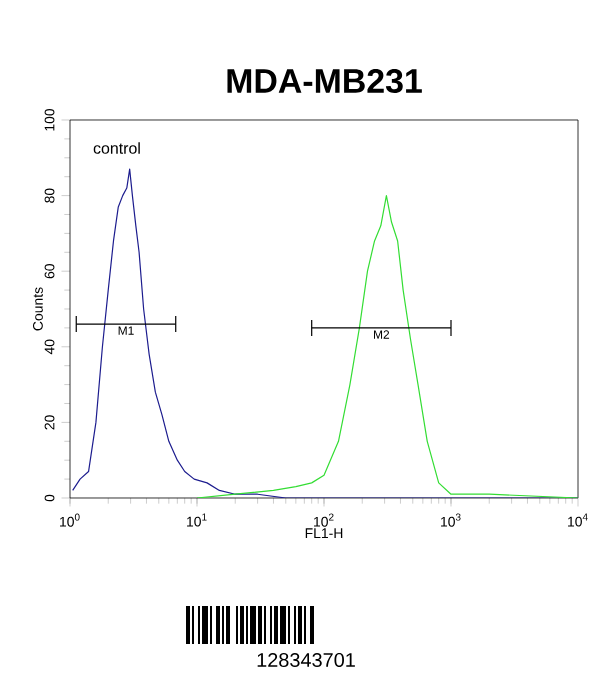 This screenshot has height=698, width=612. Describe the element at coordinates (324, 81) in the screenshot. I see `chart-title: MDA-MB231` at that location.